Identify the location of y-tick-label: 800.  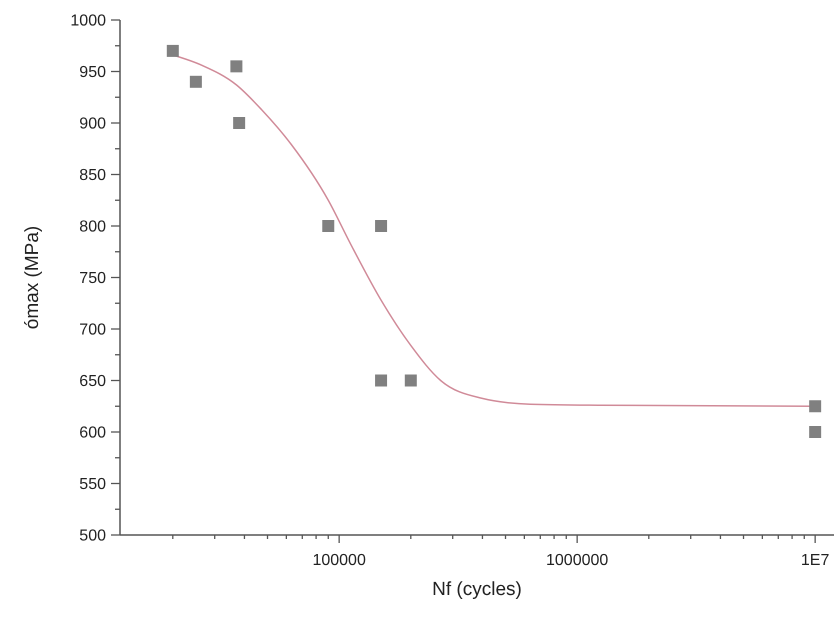
(92, 227).